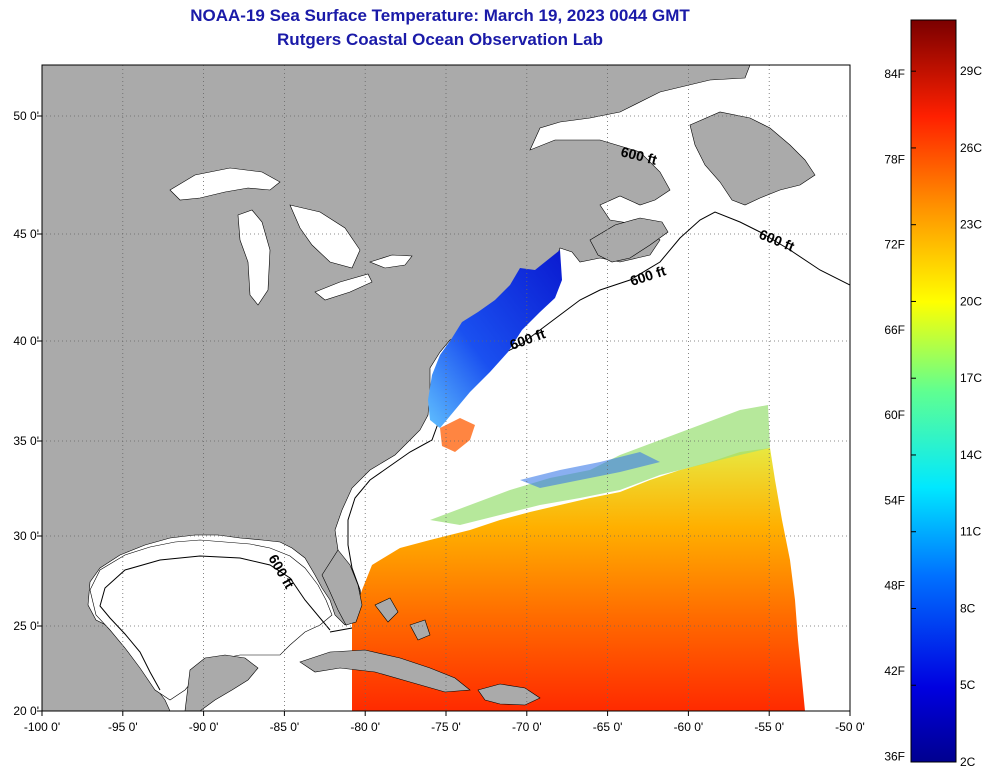 This screenshot has height=770, width=984. Describe the element at coordinates (968, 608) in the screenshot. I see `colorbar-c-label: 8C` at that location.